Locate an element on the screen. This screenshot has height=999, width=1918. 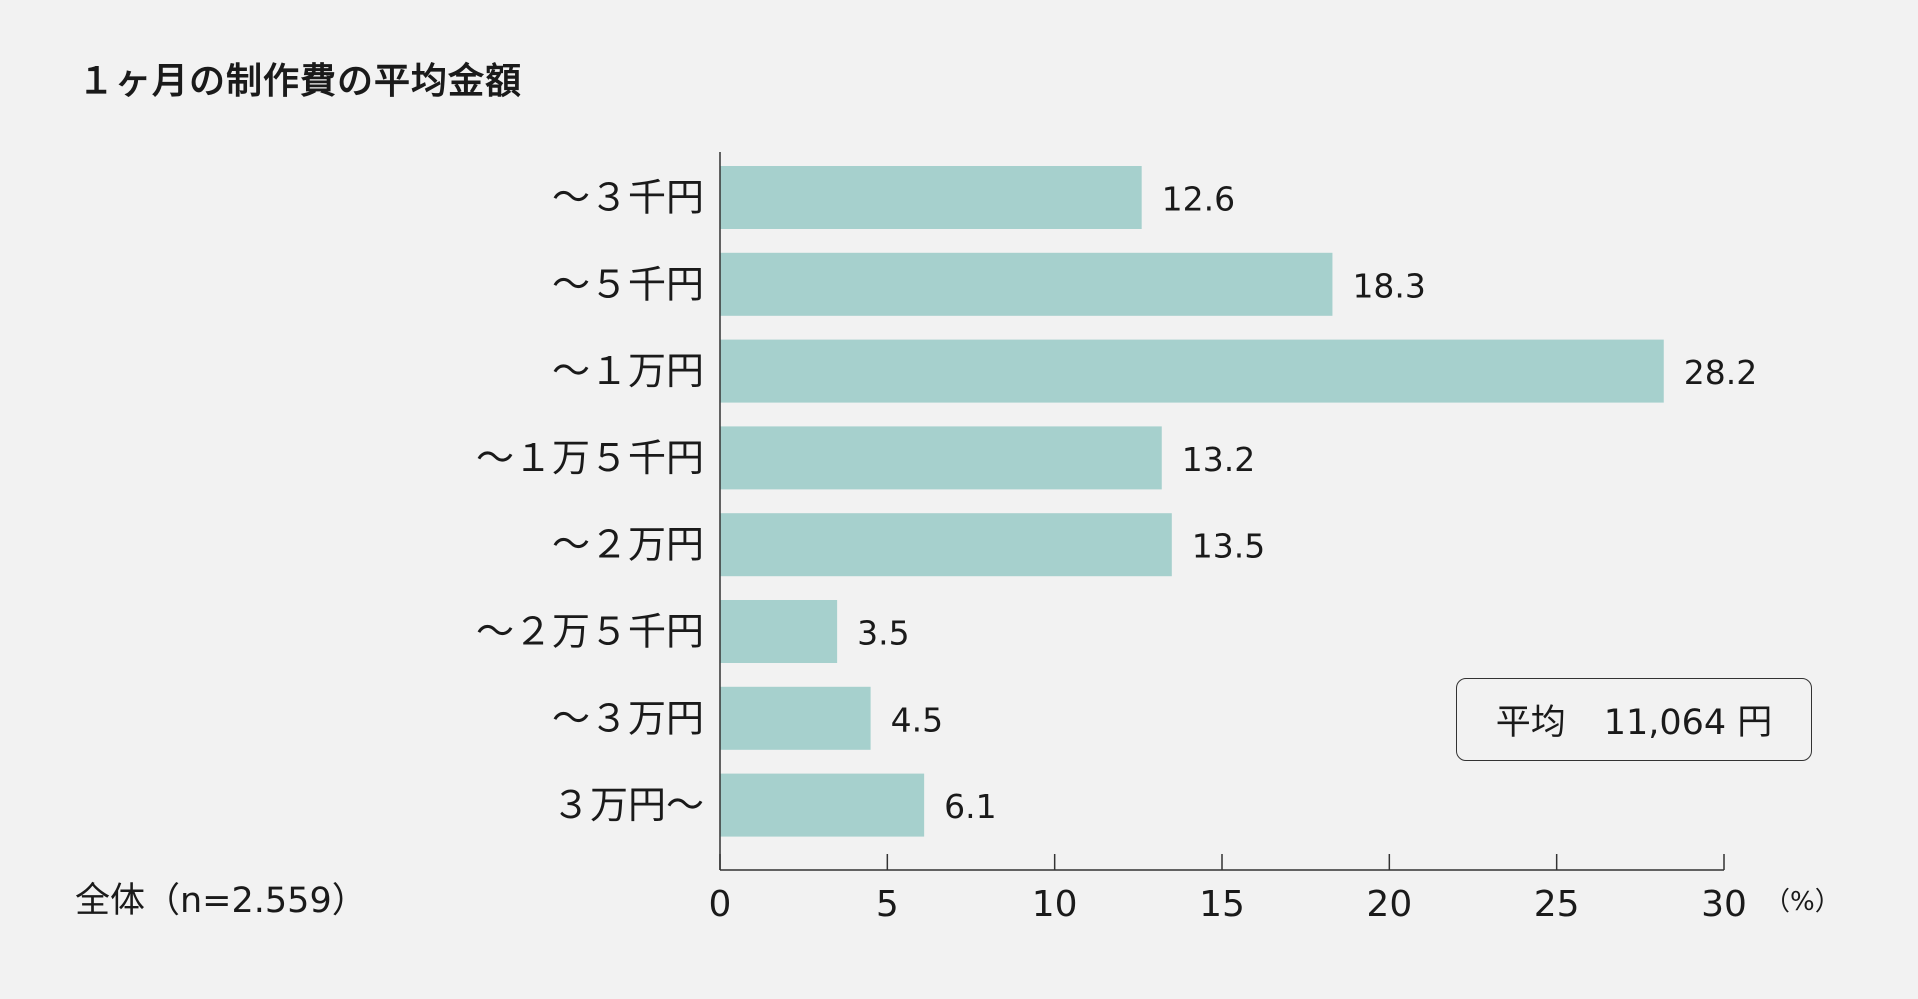
x-tick-label: 5 is located at coordinates (887, 904).